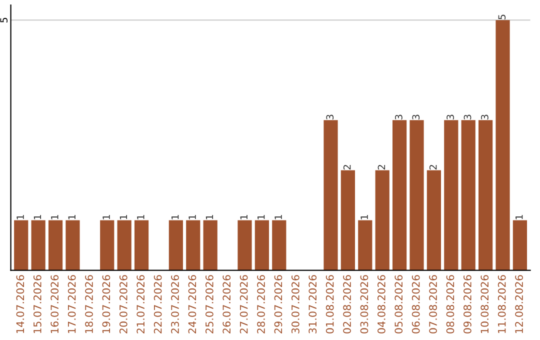 Image resolution: width=540 pixels, height=340 pixels. What do you see at coordinates (398, 304) in the screenshot?
I see `x-tick-label: 05.08.2026` at bounding box center [398, 304].